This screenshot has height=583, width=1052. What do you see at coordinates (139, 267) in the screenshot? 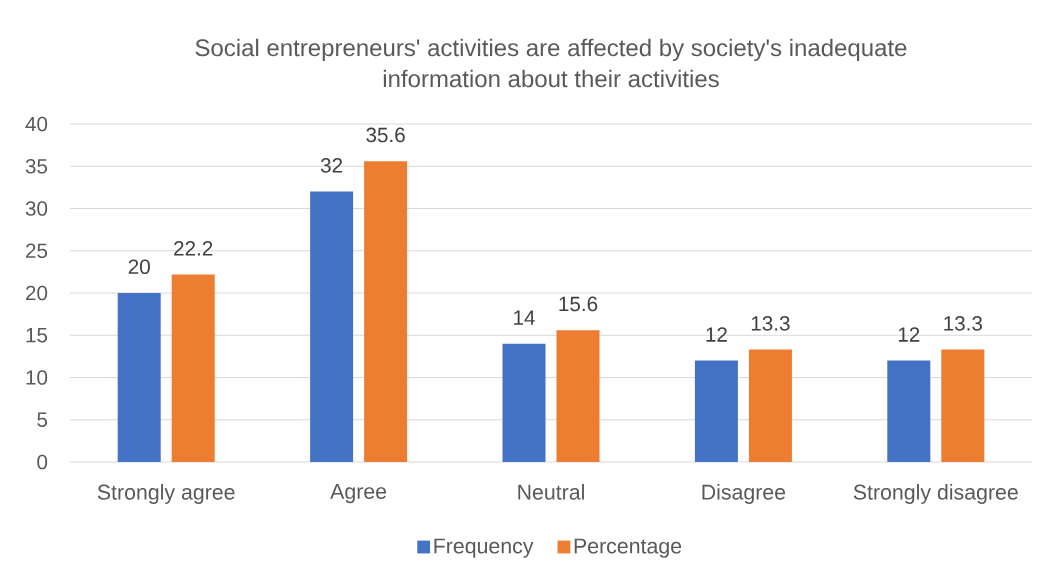
I see `data-label: 20` at bounding box center [139, 267].